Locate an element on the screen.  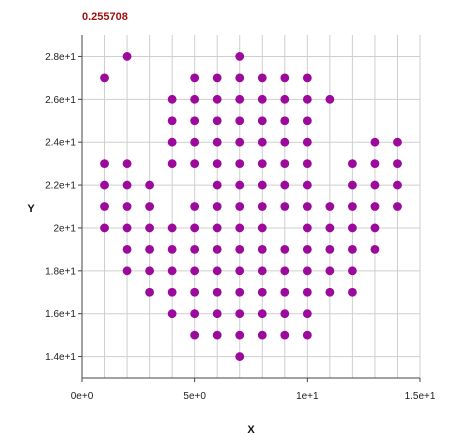
y-tick-label: 2.2e+1 is located at coordinates (60, 186).